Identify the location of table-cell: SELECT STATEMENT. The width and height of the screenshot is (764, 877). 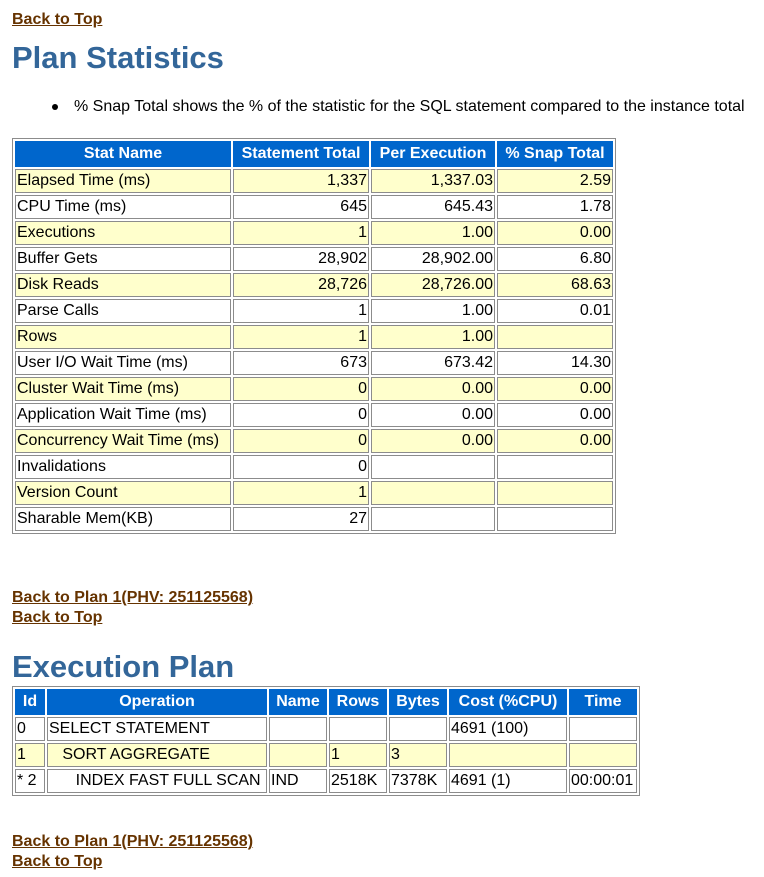
(157, 729).